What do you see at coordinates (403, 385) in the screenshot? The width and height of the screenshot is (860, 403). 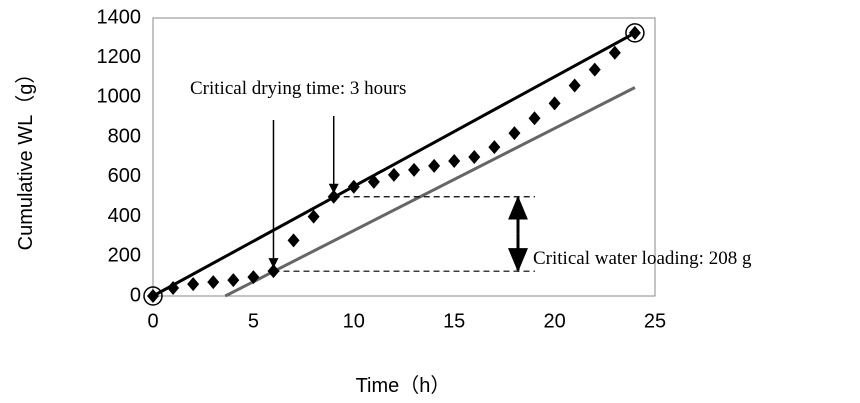 I see `x-axis-label: Time（h）` at bounding box center [403, 385].